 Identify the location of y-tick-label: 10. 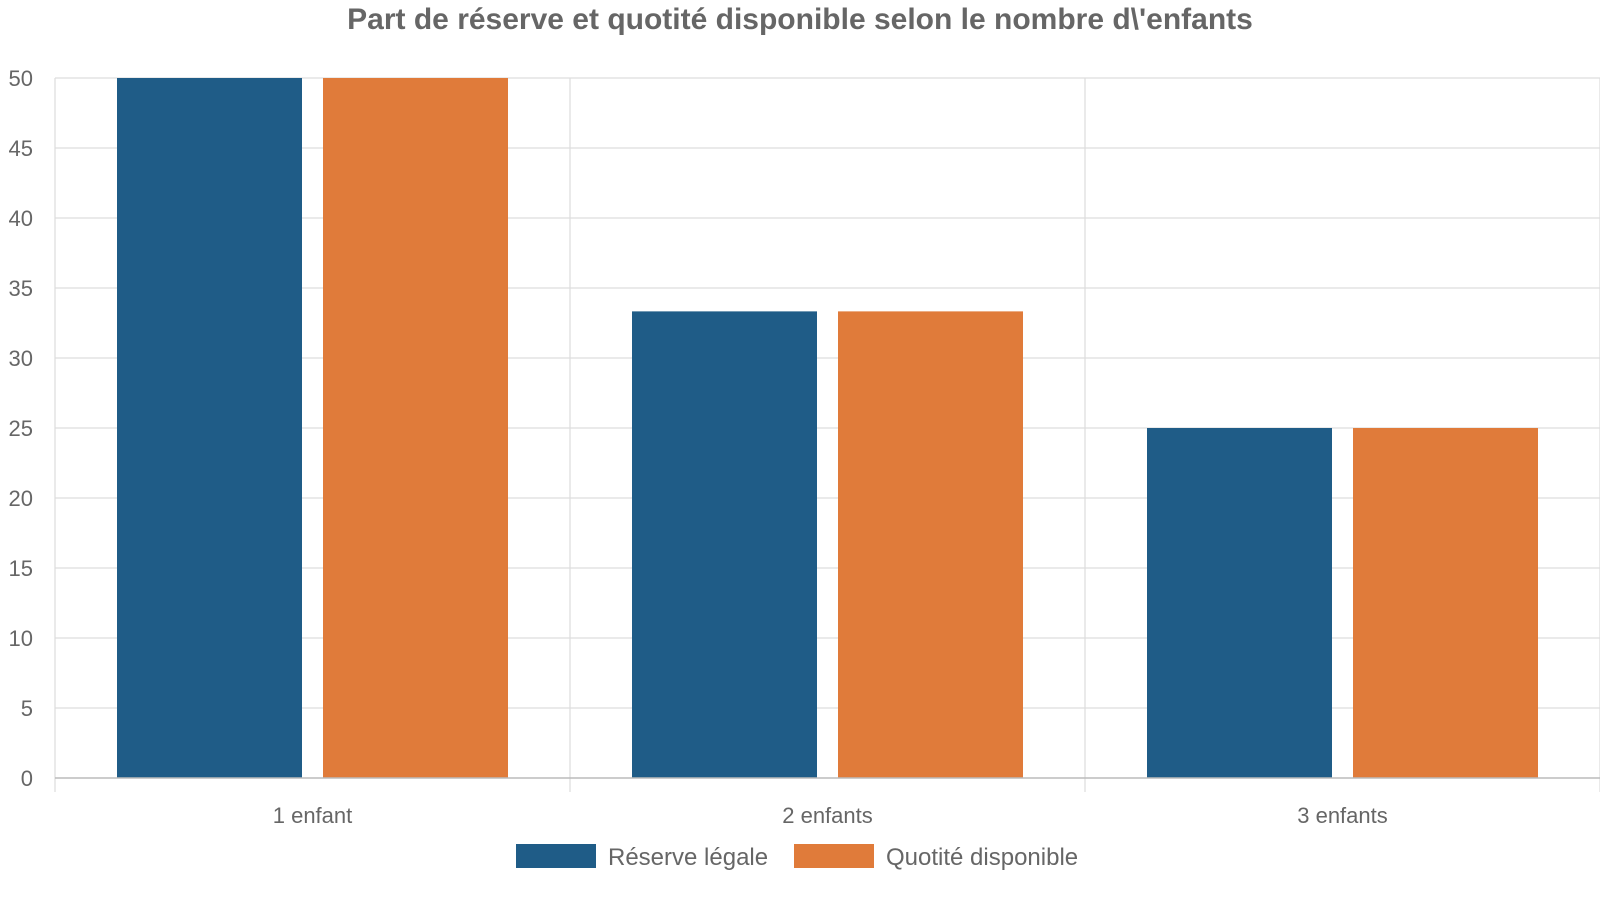
(21, 638).